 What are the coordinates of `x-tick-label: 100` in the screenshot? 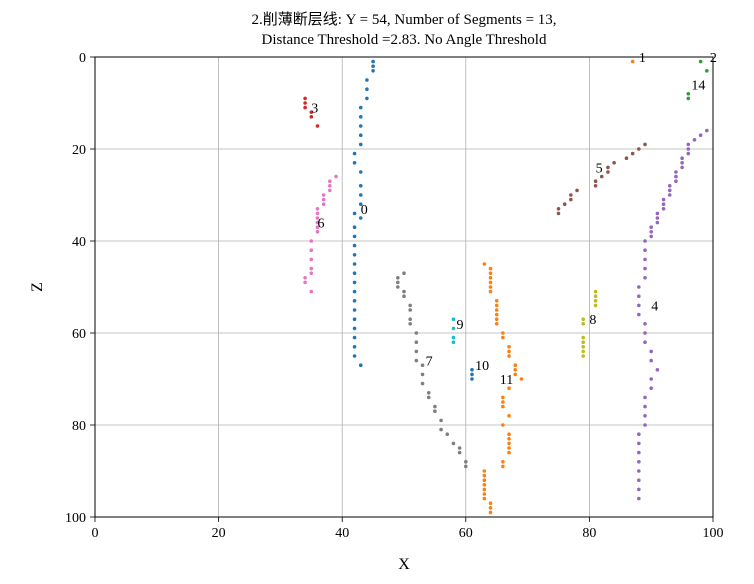 It's located at (713, 533).